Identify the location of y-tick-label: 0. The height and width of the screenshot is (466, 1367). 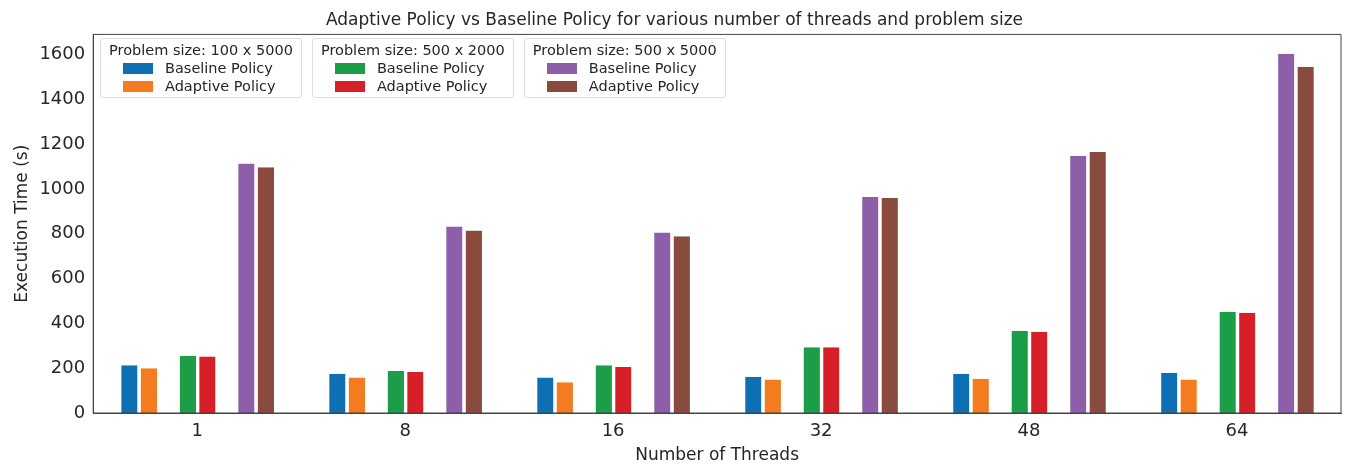
(79, 411).